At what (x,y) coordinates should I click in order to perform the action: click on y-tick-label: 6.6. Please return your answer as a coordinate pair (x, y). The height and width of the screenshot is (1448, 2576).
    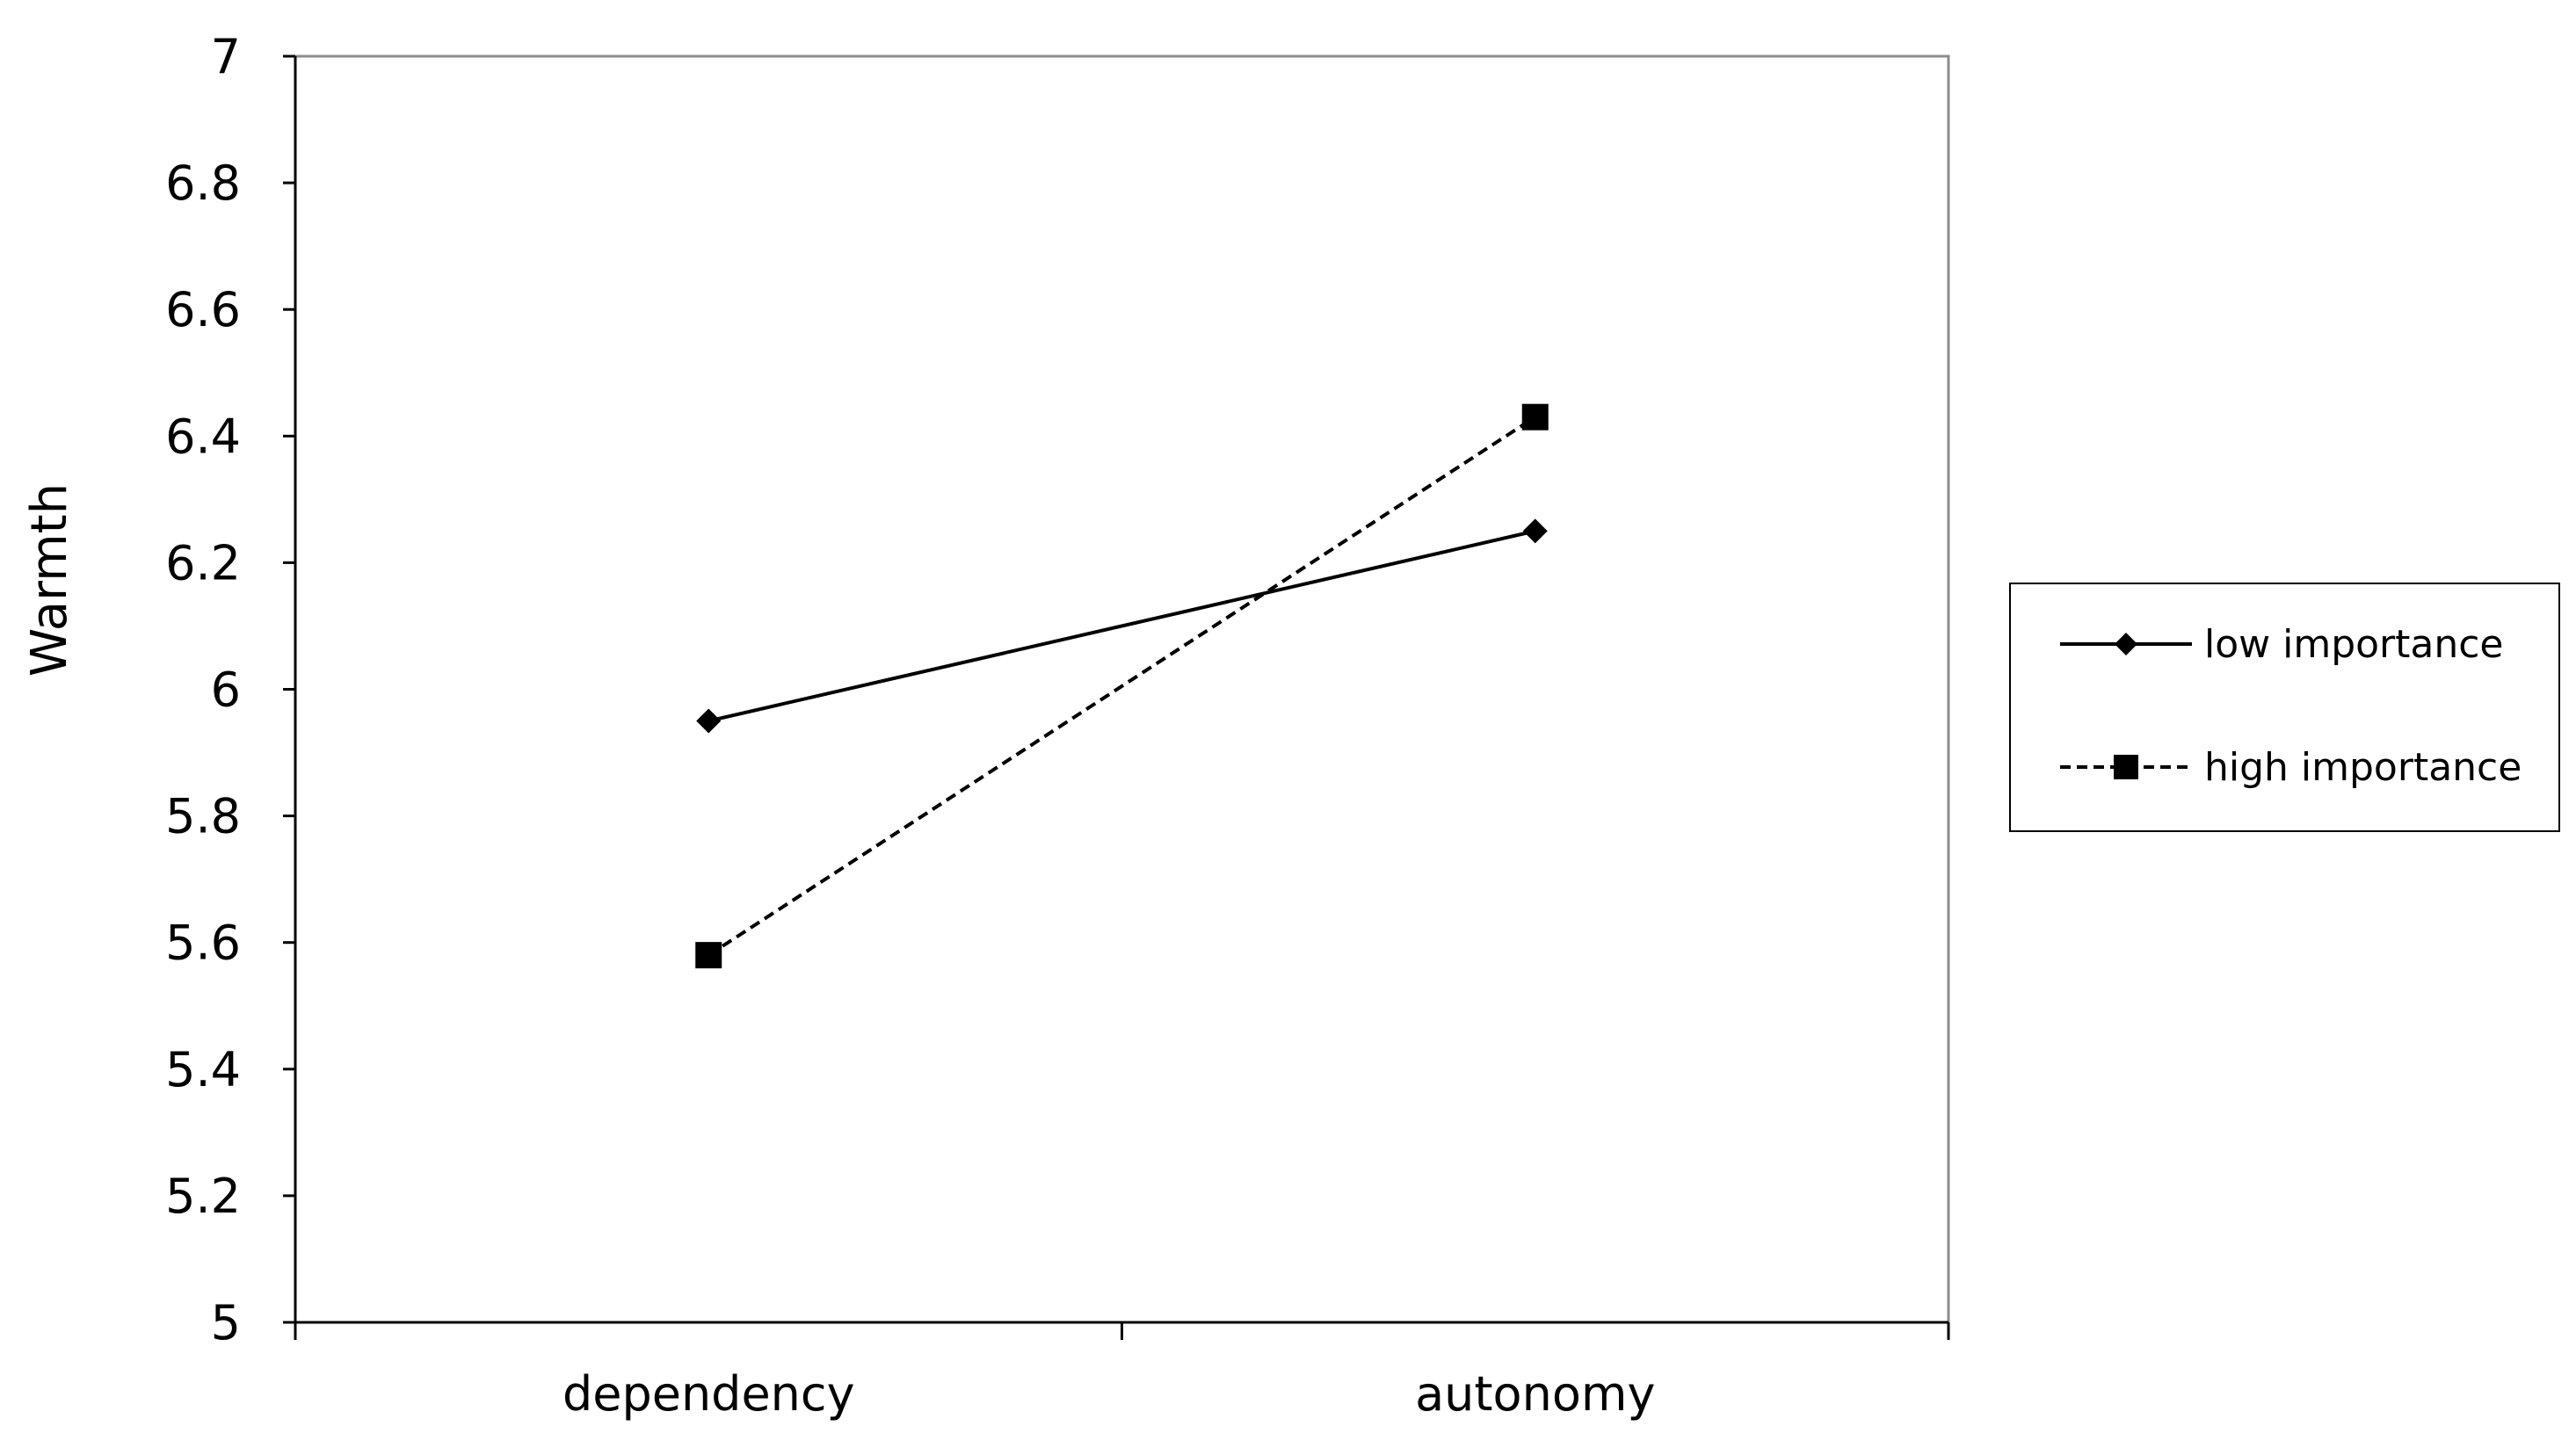
    Looking at the image, I should click on (203, 309).